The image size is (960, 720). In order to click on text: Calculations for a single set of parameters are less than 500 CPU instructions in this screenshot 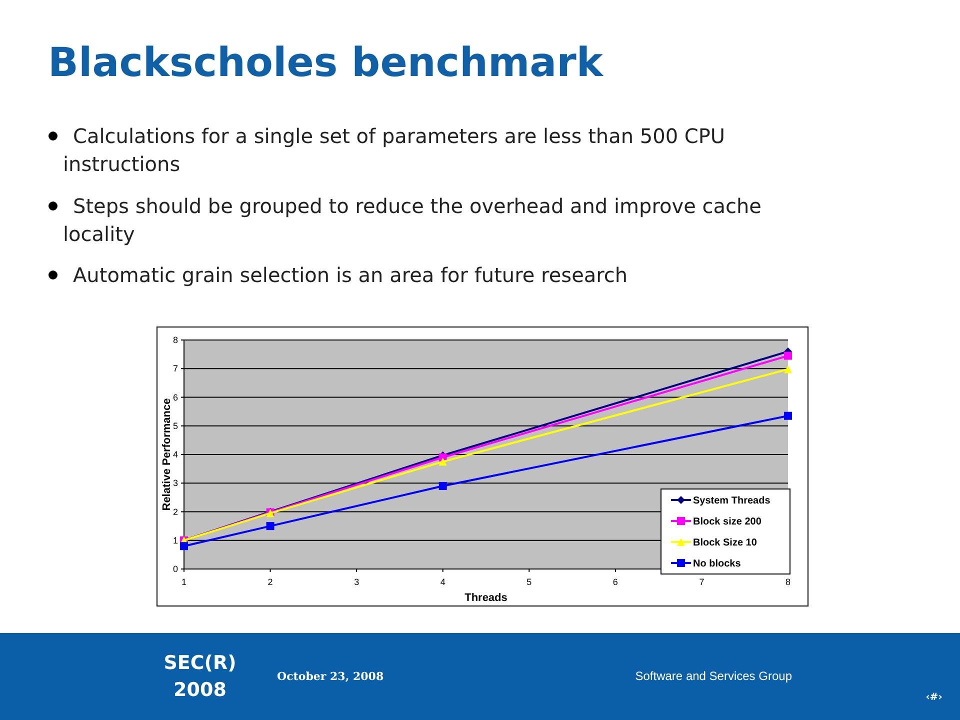, I will do `click(394, 150)`.